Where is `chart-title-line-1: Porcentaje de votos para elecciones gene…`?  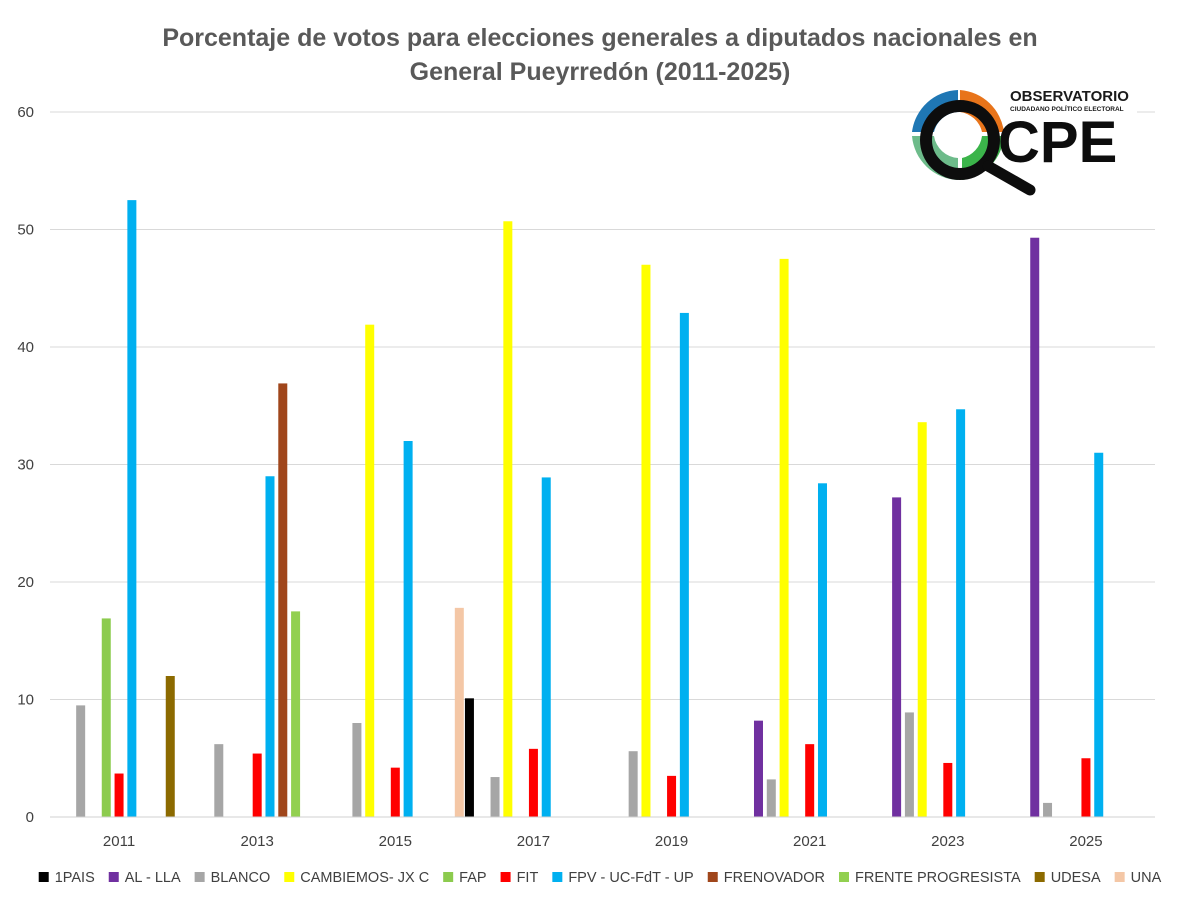
chart-title-line-1: Porcentaje de votos para elecciones gene… is located at coordinates (599, 38).